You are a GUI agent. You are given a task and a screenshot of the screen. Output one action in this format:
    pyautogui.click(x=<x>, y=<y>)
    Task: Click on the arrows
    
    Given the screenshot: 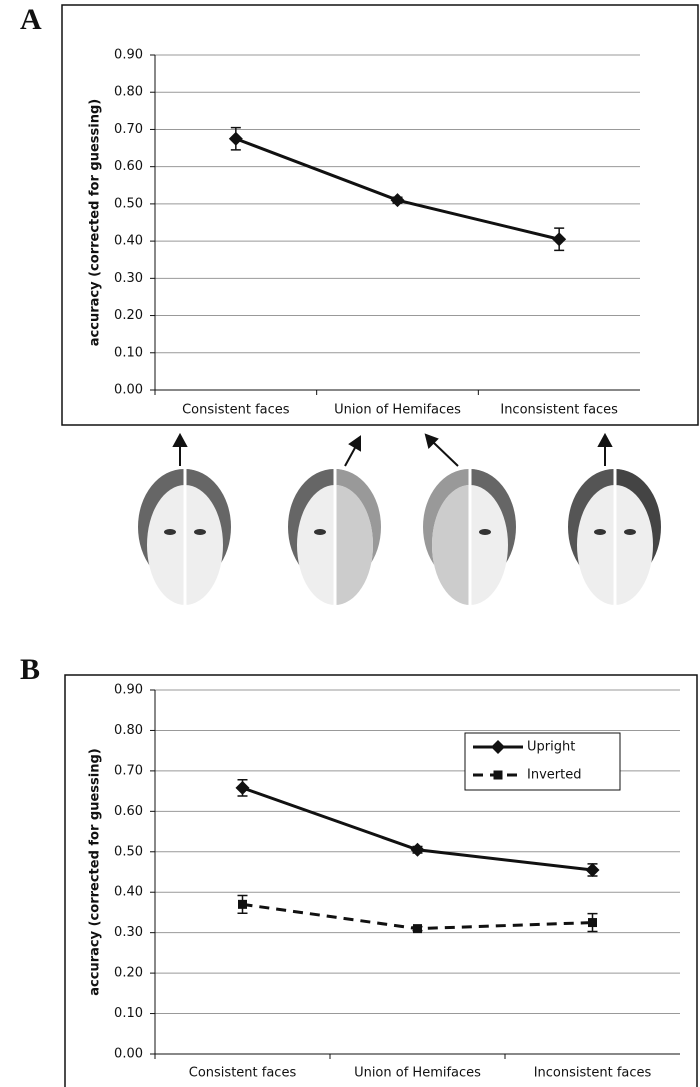 What is the action you would take?
    pyautogui.click(x=392, y=449)
    